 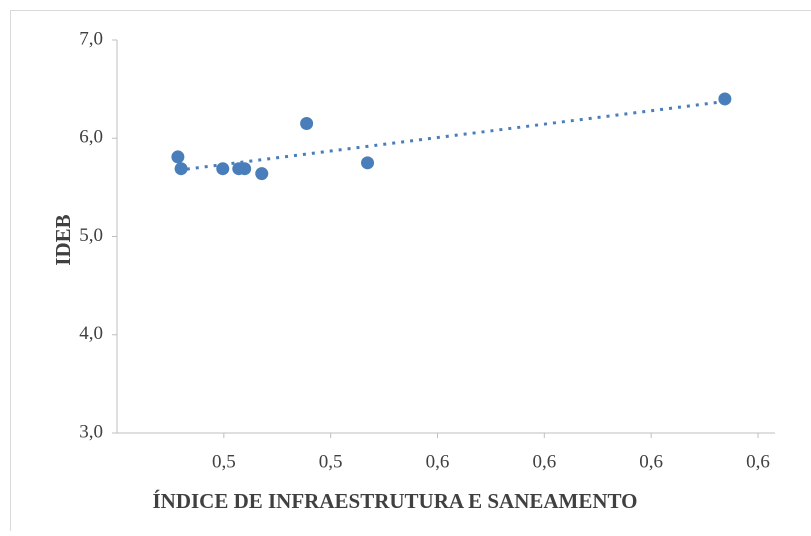 I want to click on y-axis-title: IDEB, so click(x=63, y=239).